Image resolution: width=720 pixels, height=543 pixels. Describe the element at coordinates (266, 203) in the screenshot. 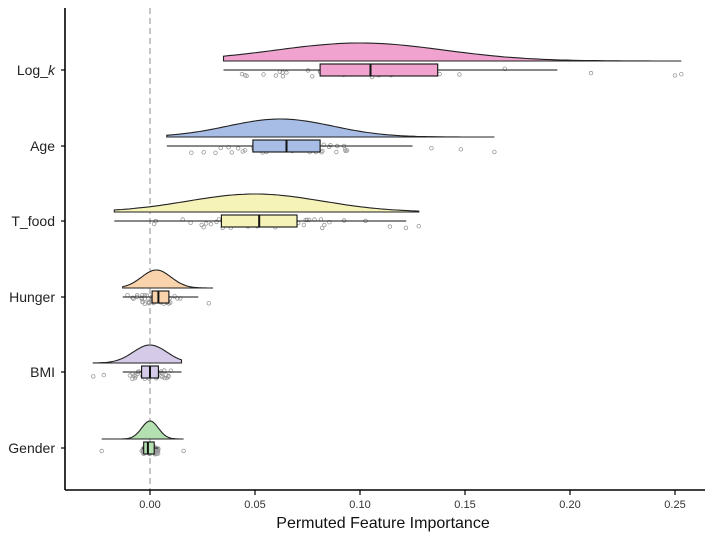

I see `density-cloud-tfood` at that location.